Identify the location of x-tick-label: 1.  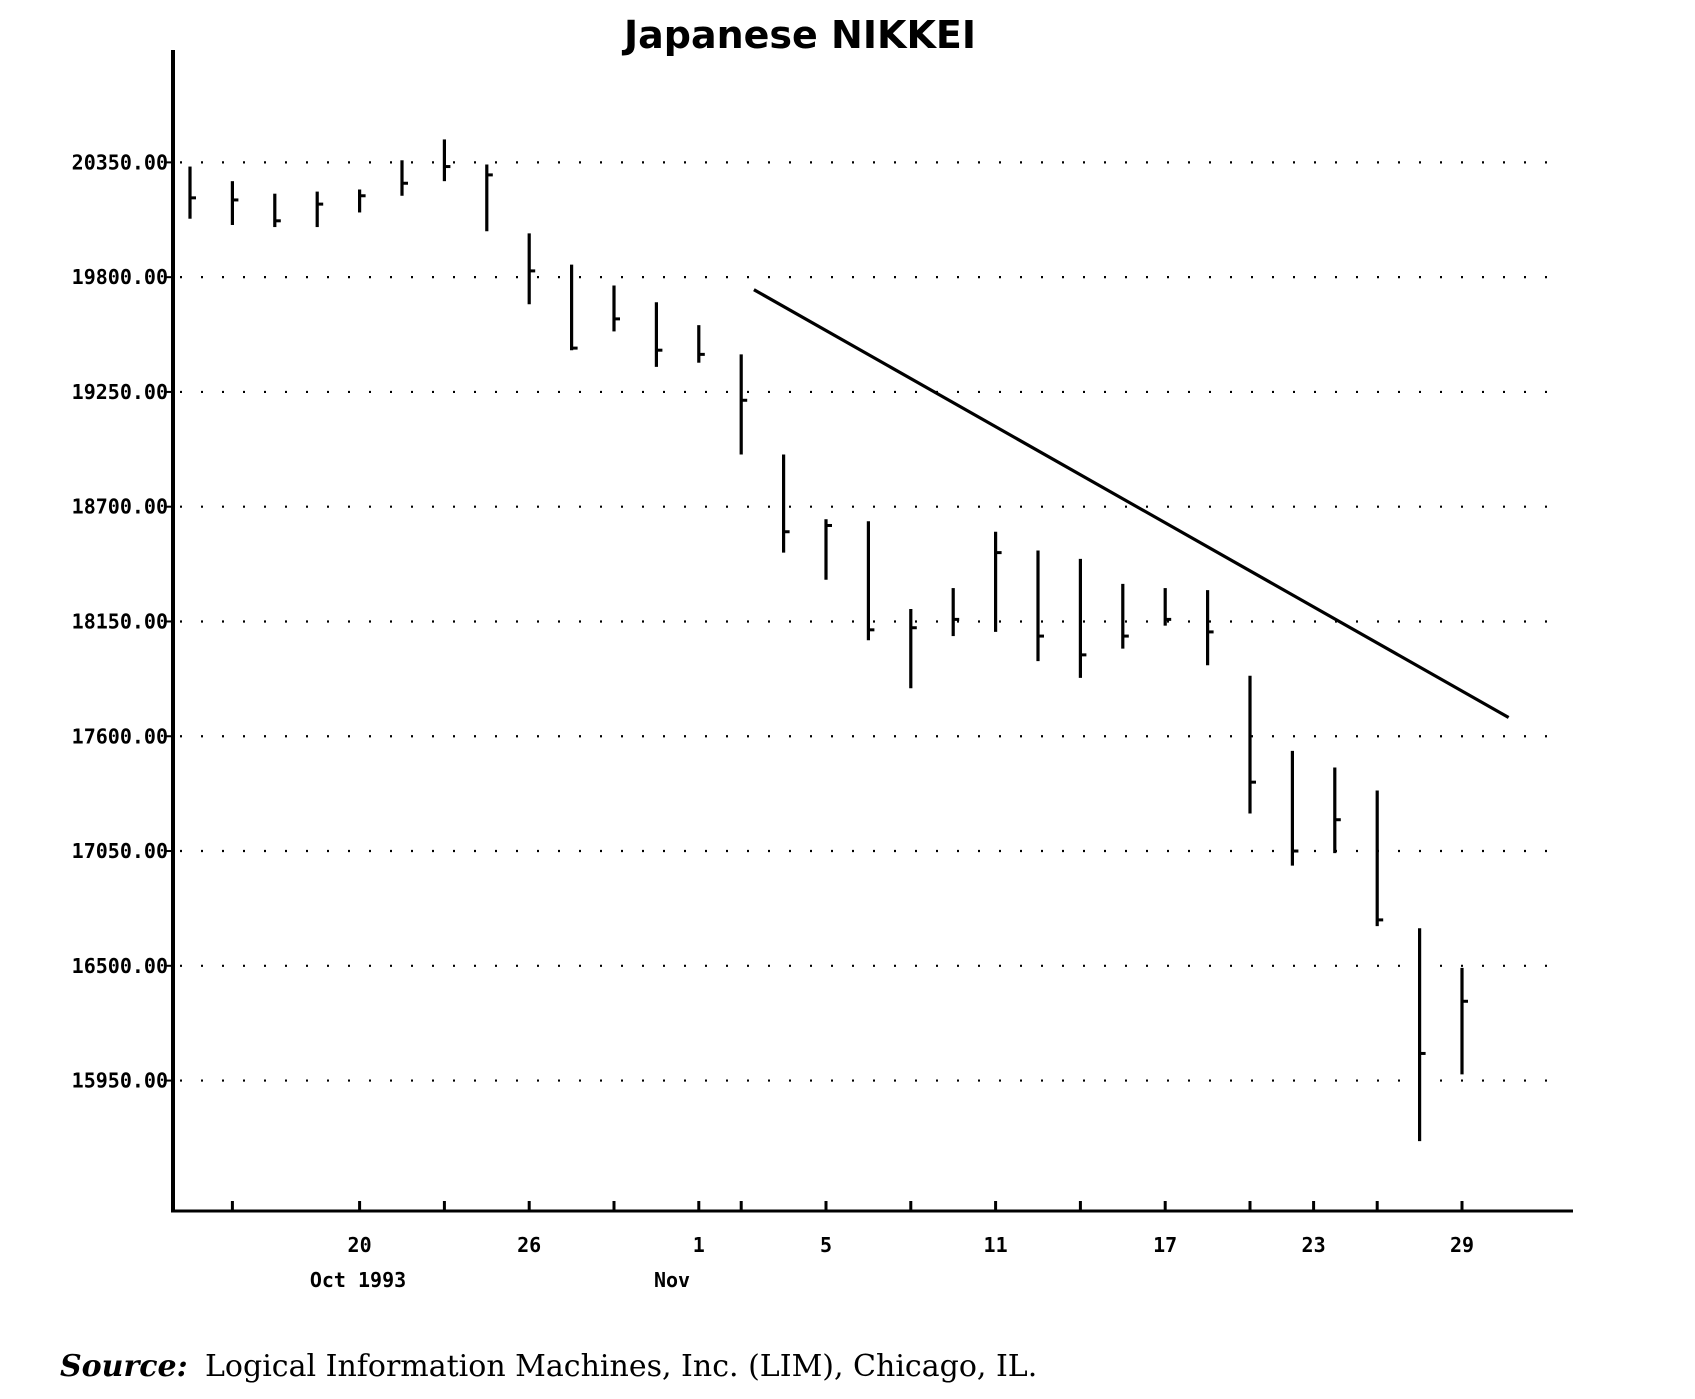
(699, 1245).